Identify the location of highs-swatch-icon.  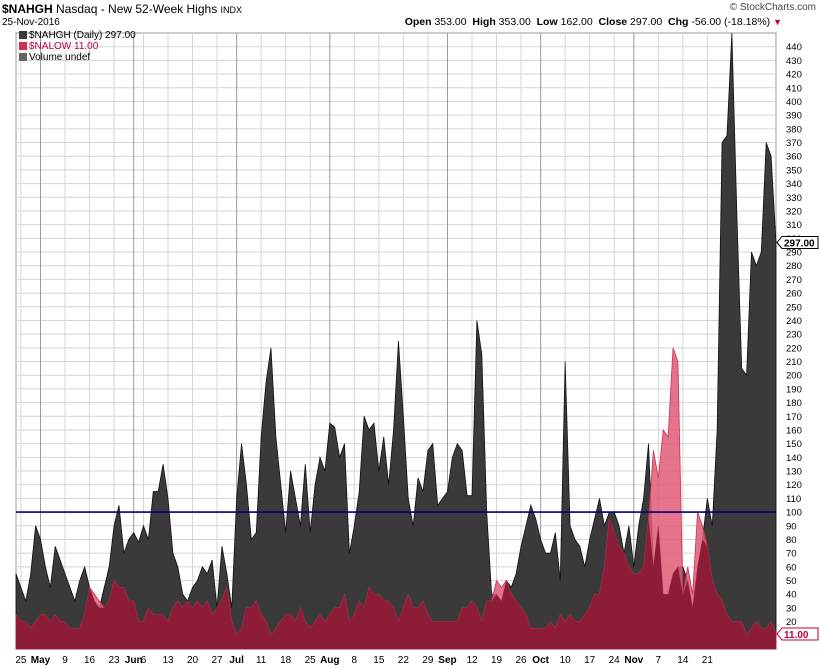
(23, 35).